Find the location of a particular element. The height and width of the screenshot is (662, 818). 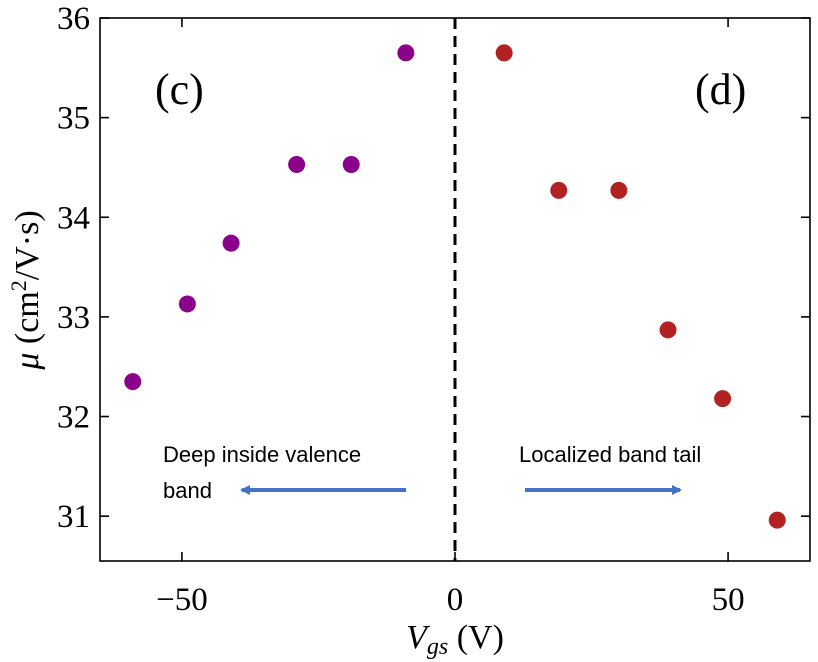

y-axis-label: μ (cm2/V·s) is located at coordinates (26, 290).